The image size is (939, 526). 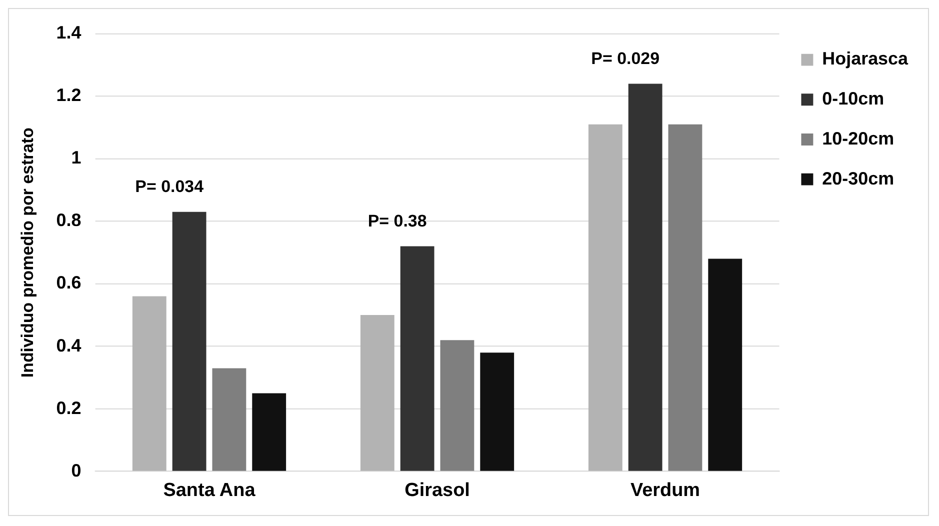 I want to click on legend-label: Hojarasca, so click(x=866, y=58).